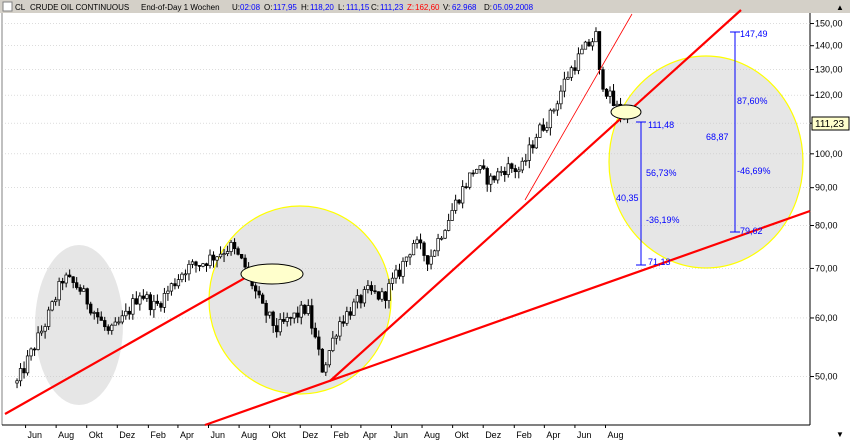 The height and width of the screenshot is (440, 850). What do you see at coordinates (840, 434) in the screenshot?
I see `scroll-down-icon: ▼` at bounding box center [840, 434].